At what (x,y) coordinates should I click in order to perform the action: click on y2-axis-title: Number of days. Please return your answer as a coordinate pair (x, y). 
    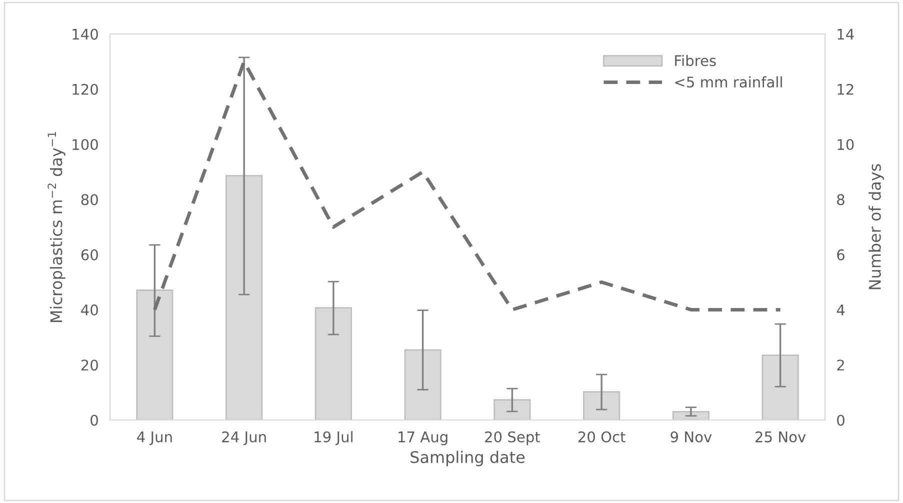
    Looking at the image, I should click on (876, 227).